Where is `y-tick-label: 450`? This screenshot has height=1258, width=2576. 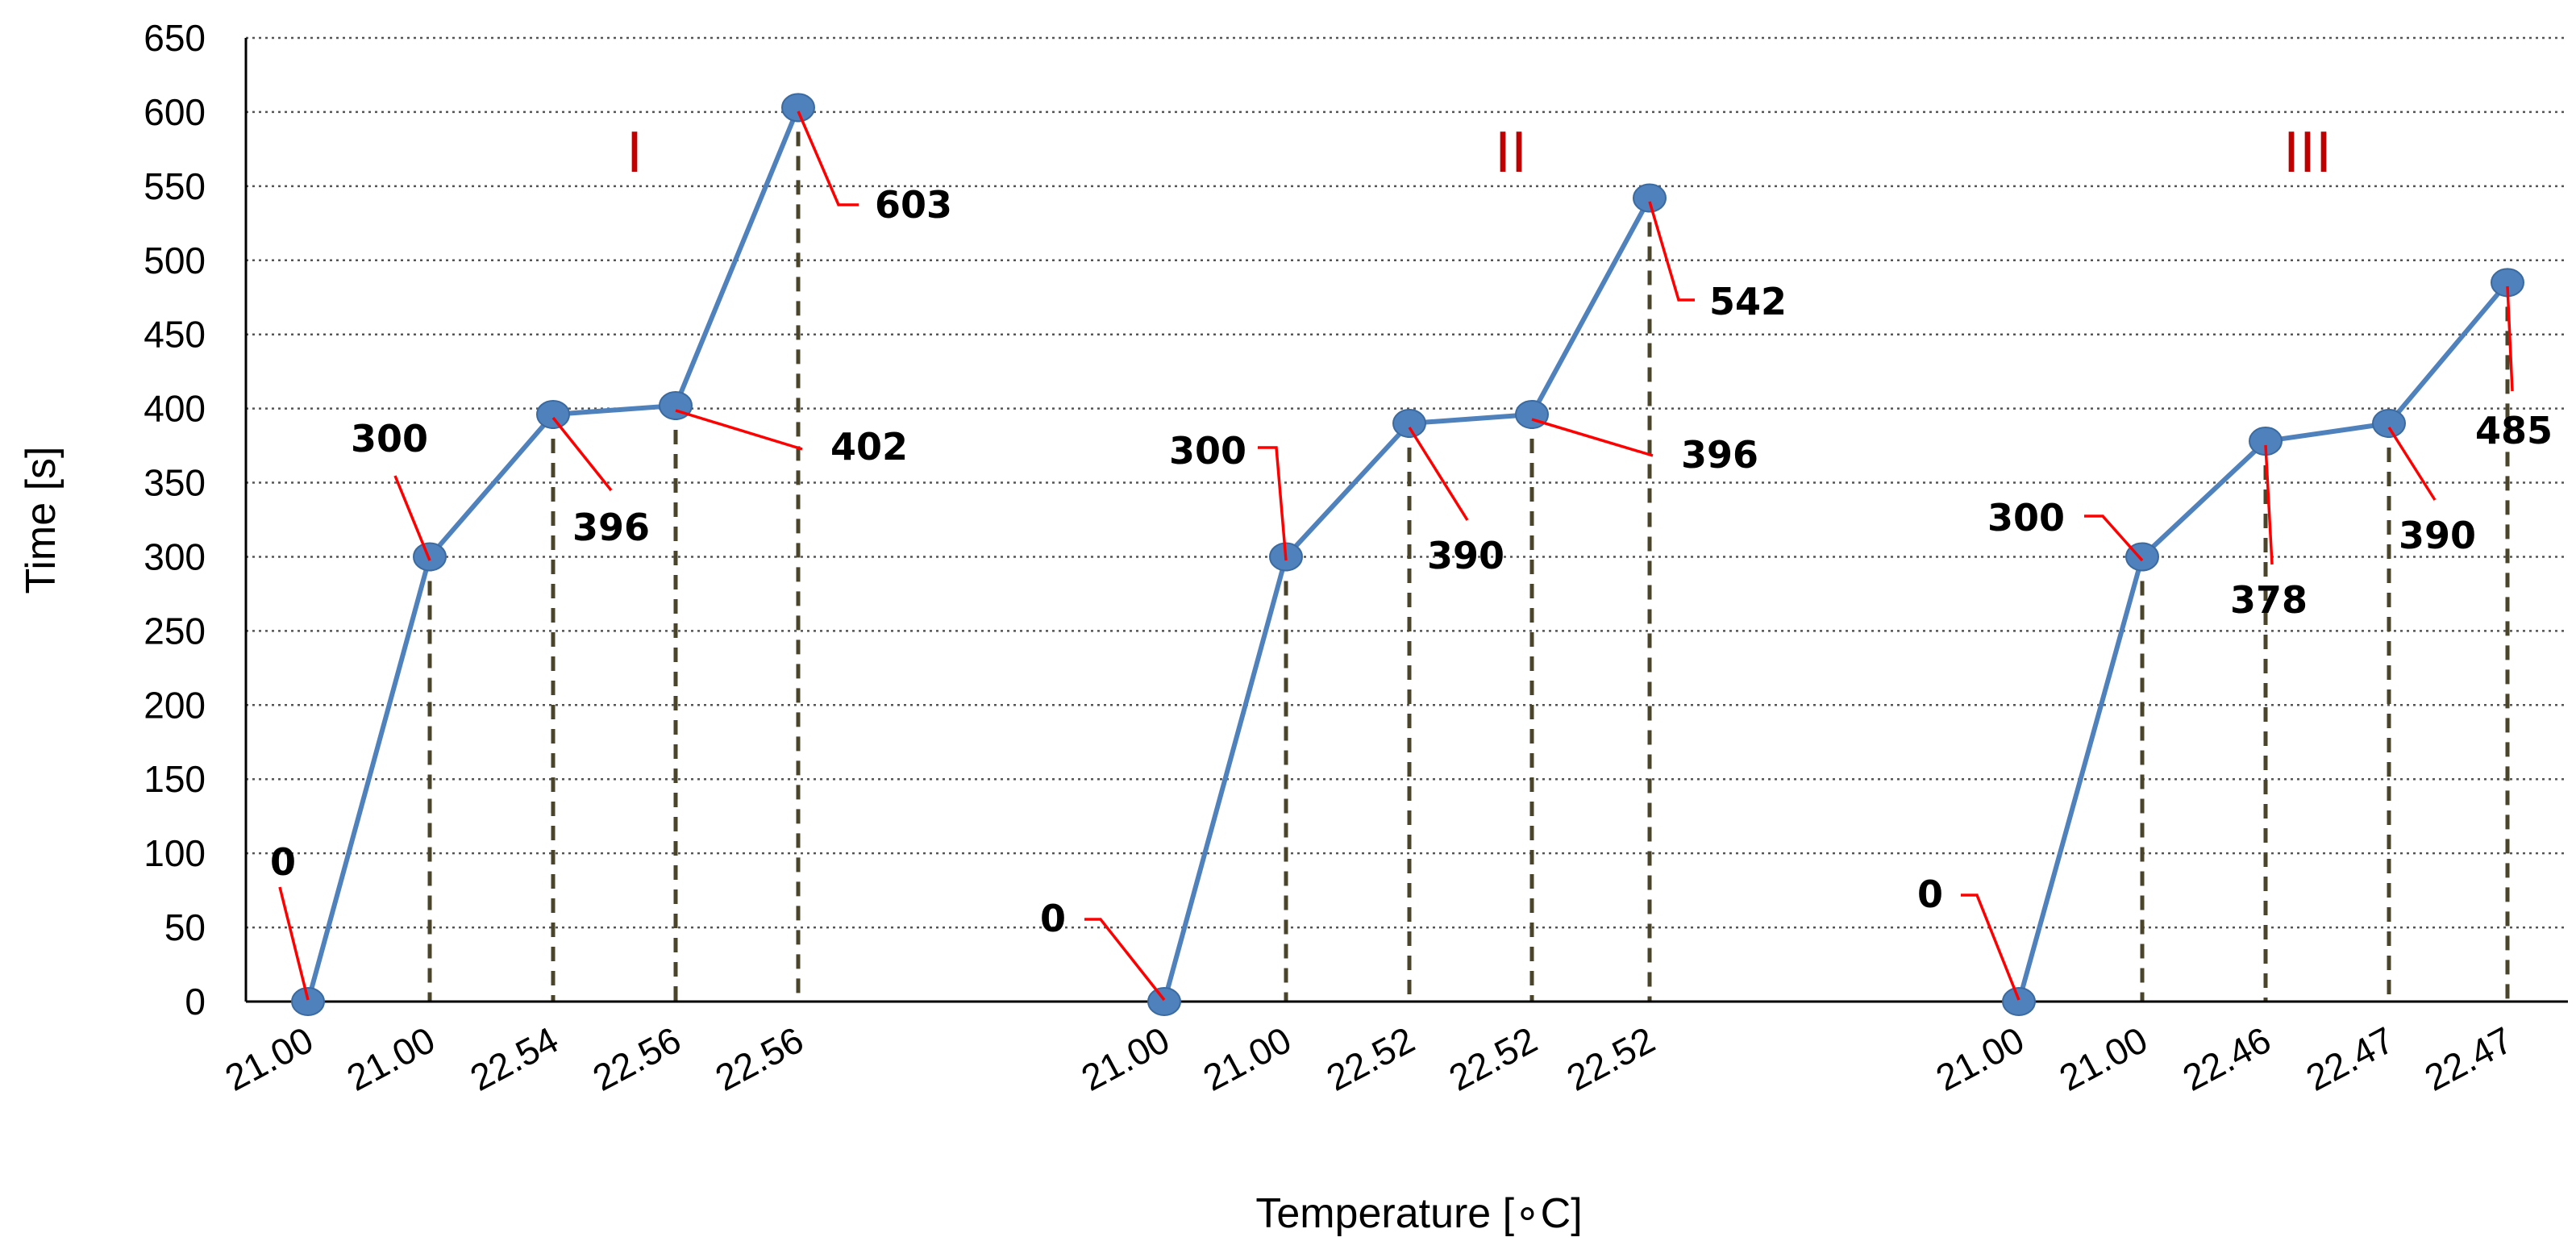 y-tick-label: 450 is located at coordinates (175, 335).